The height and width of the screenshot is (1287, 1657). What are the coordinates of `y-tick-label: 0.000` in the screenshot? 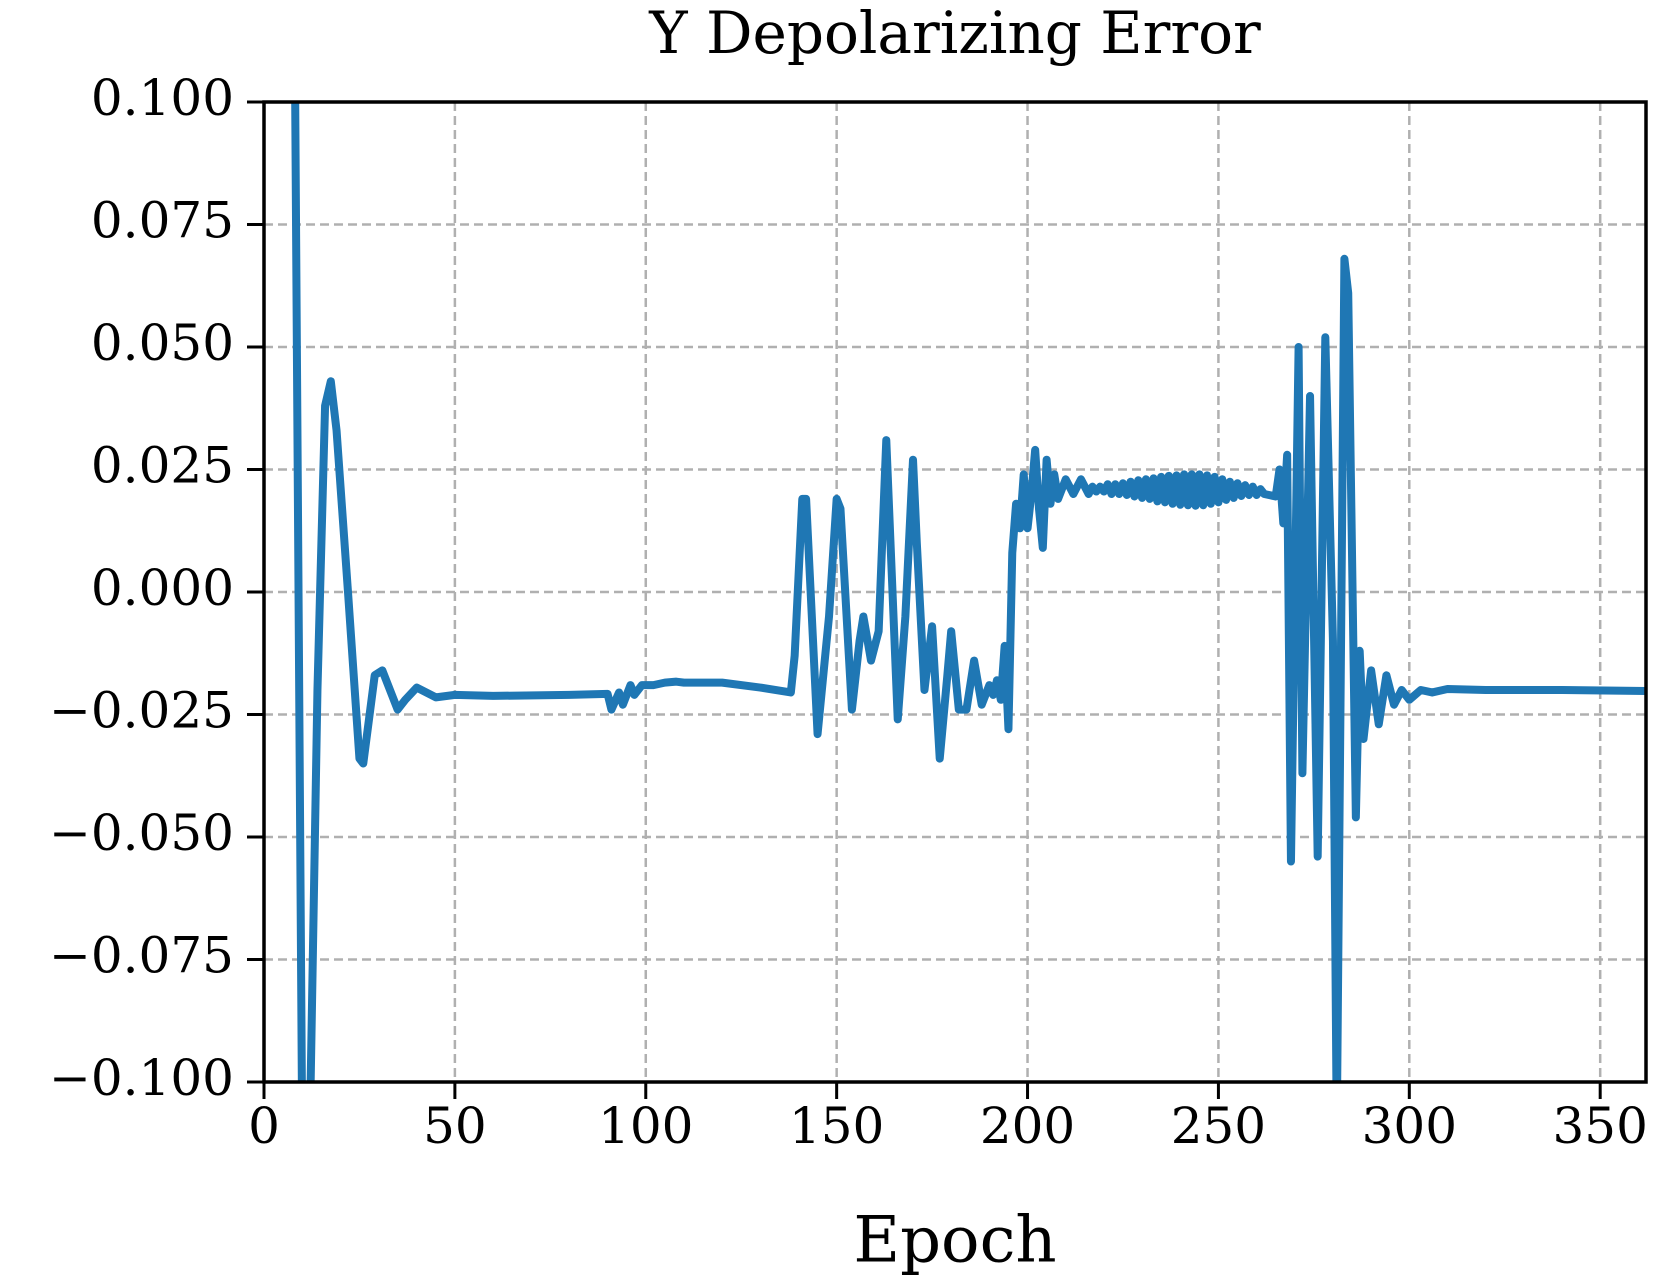 It's located at (162, 588).